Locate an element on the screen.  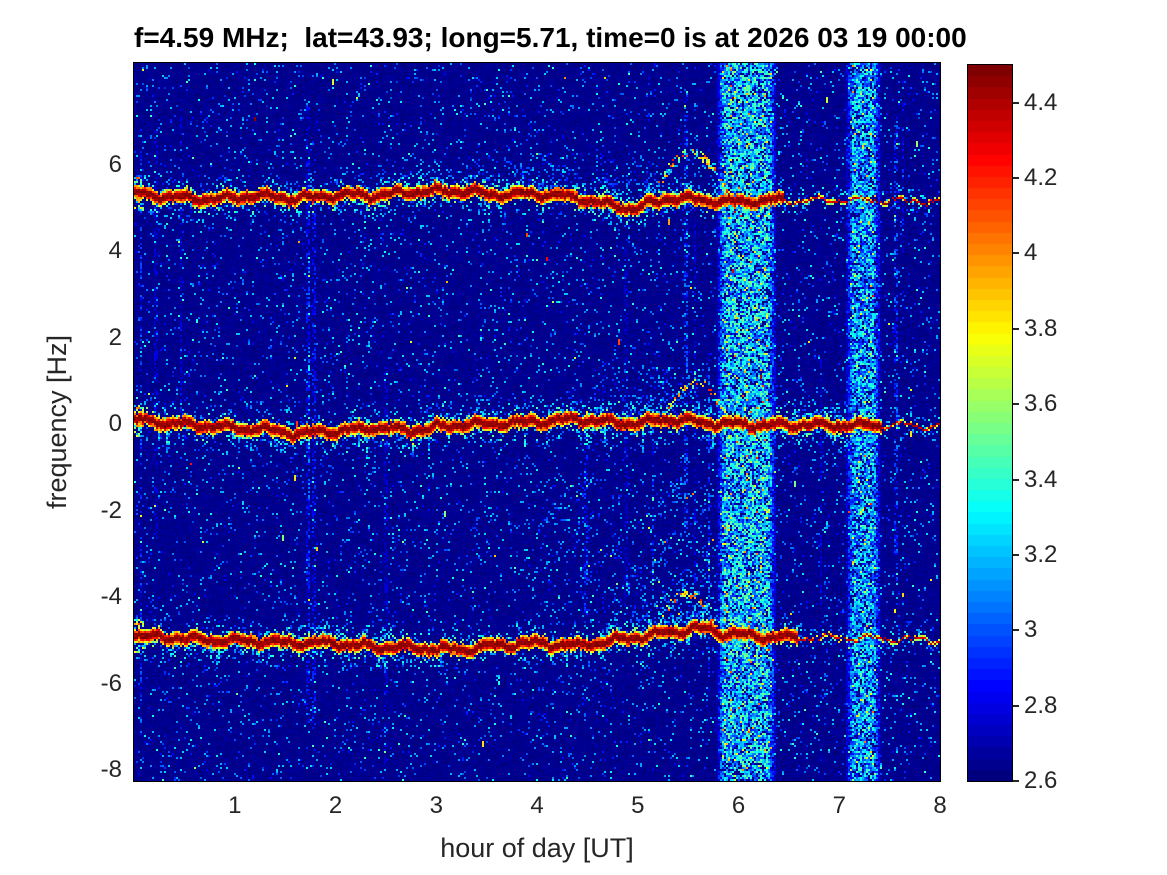
y-tick-label: 2 is located at coordinates (115, 337).